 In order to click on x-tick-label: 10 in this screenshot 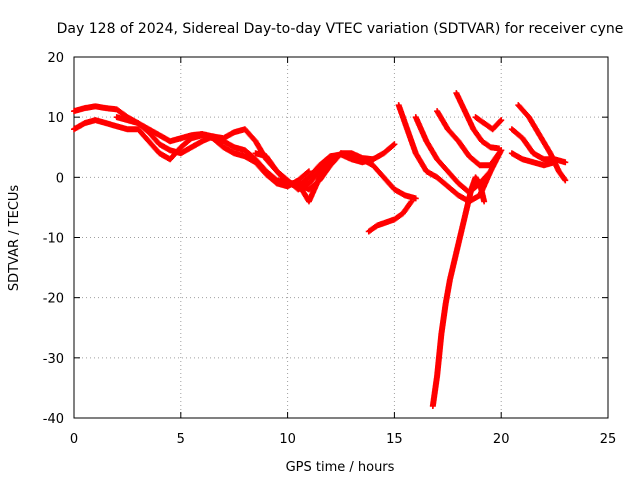, I will do `click(287, 439)`.